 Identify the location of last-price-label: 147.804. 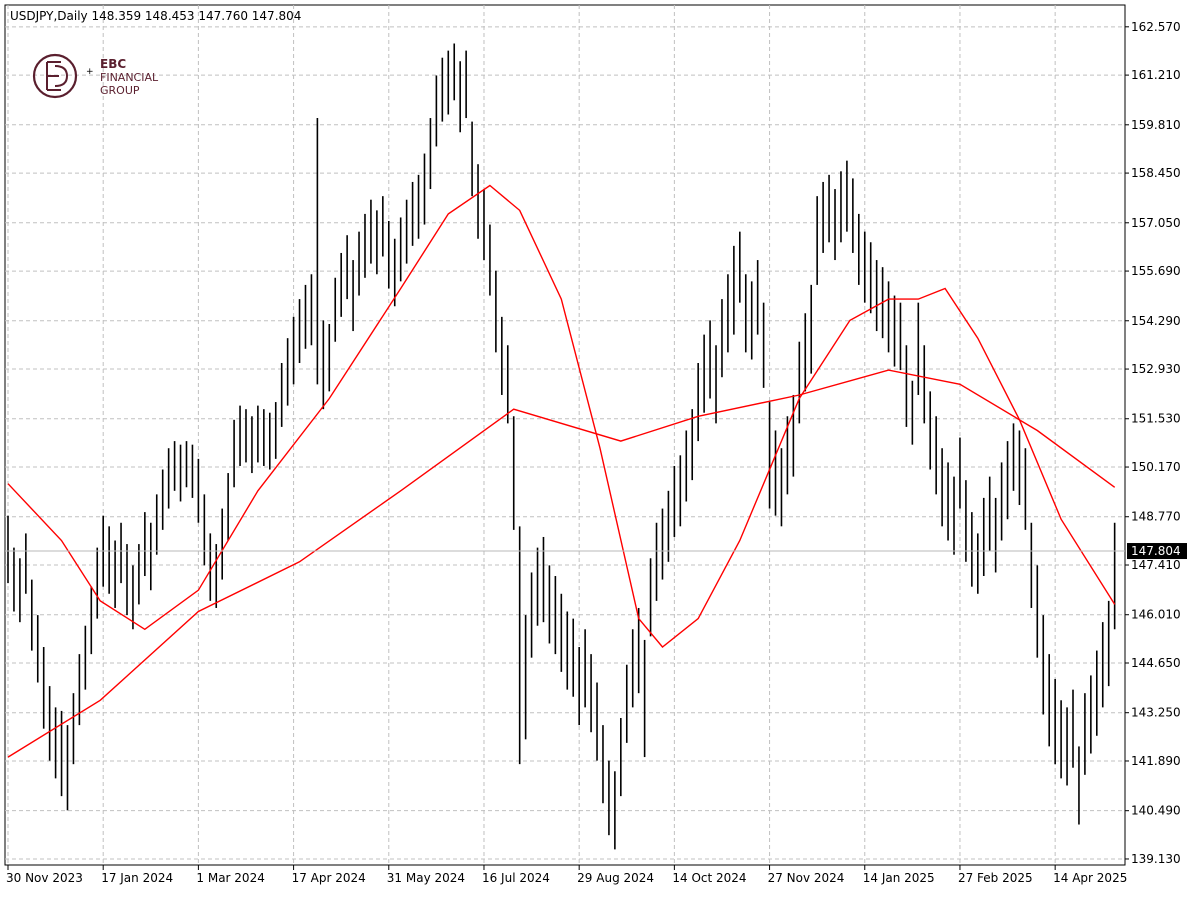
(1156, 551).